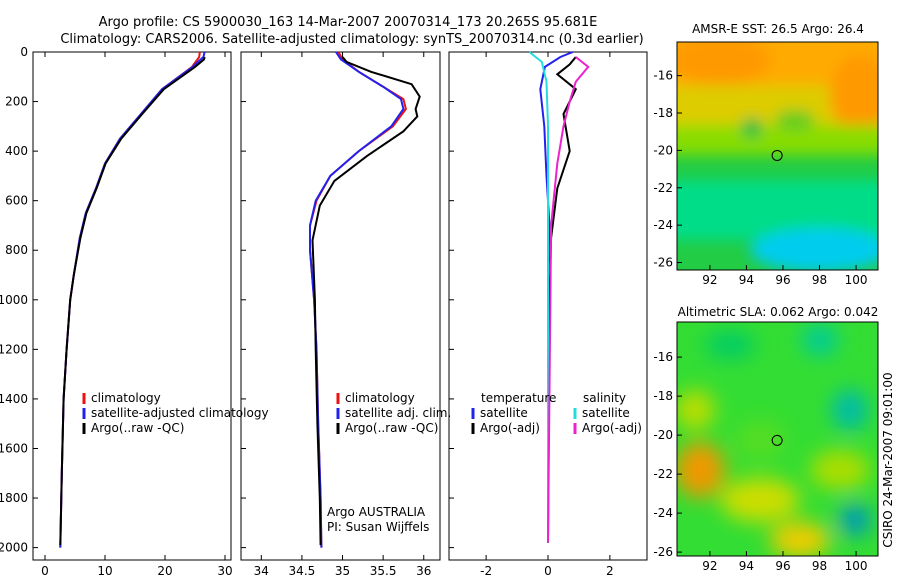  What do you see at coordinates (342, 571) in the screenshot?
I see `salinity-xtick-label: 35` at bounding box center [342, 571].